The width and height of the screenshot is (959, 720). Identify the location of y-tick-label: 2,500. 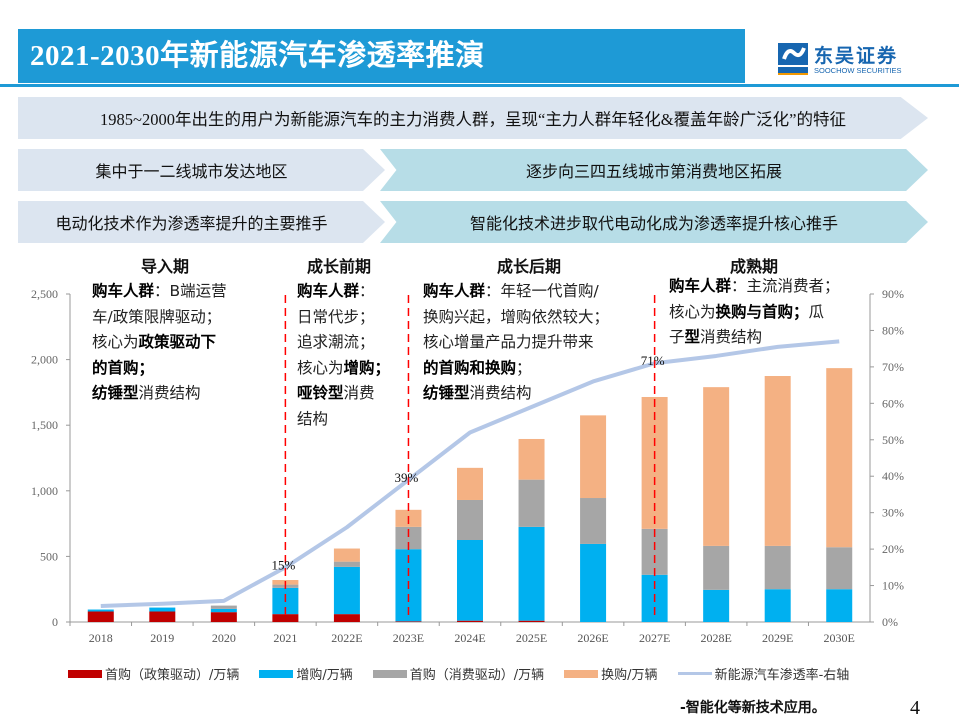
(44, 294).